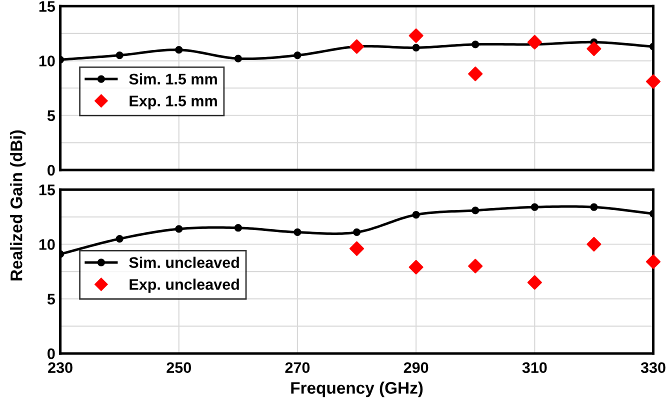 This screenshot has height=411, width=670. What do you see at coordinates (173, 103) in the screenshot?
I see `legend-label: Exp. 1.5 mm` at bounding box center [173, 103].